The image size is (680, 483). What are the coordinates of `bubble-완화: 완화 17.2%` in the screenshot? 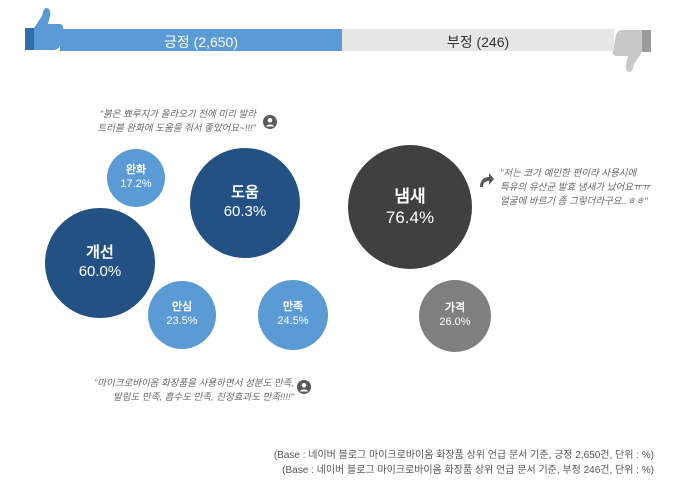 It's located at (136, 178).